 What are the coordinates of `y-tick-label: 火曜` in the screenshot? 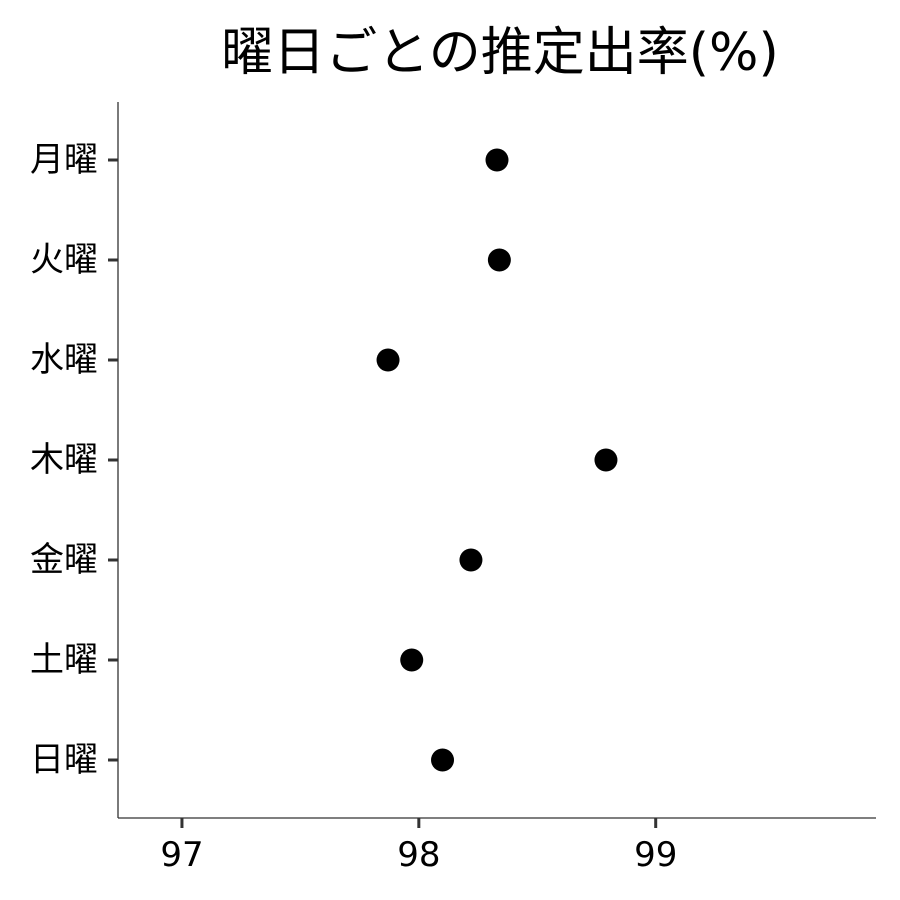 It's located at (64, 260).